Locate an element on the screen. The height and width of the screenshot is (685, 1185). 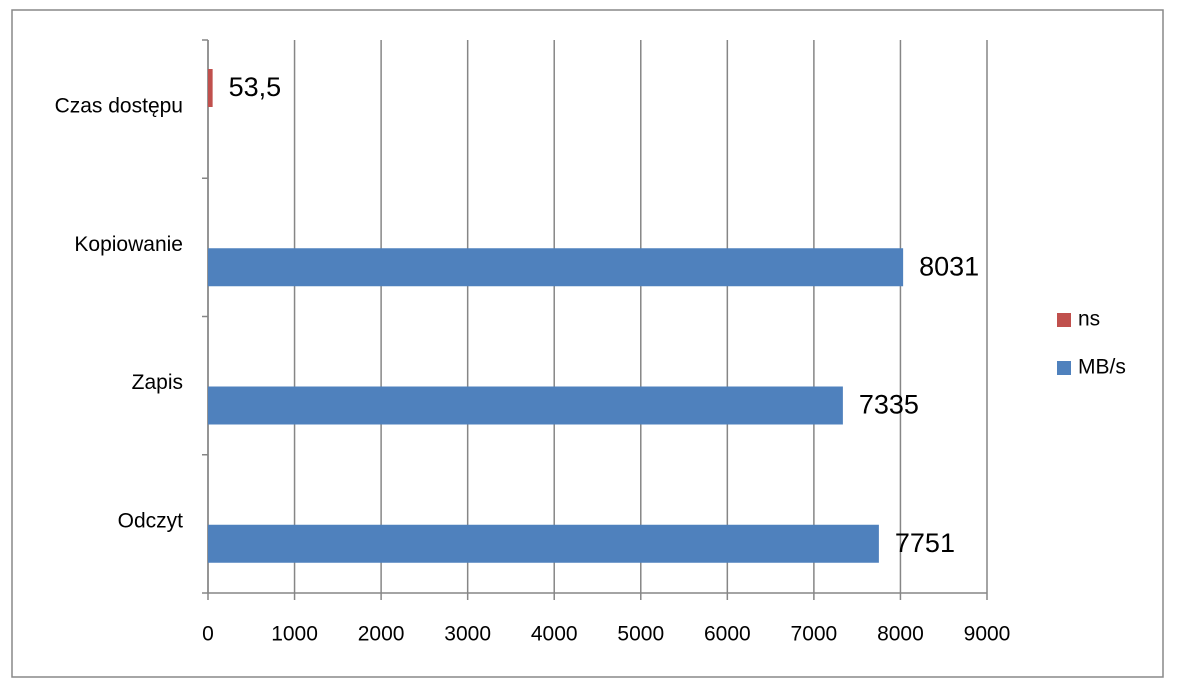
x-tick-label: 8000 is located at coordinates (900, 634).